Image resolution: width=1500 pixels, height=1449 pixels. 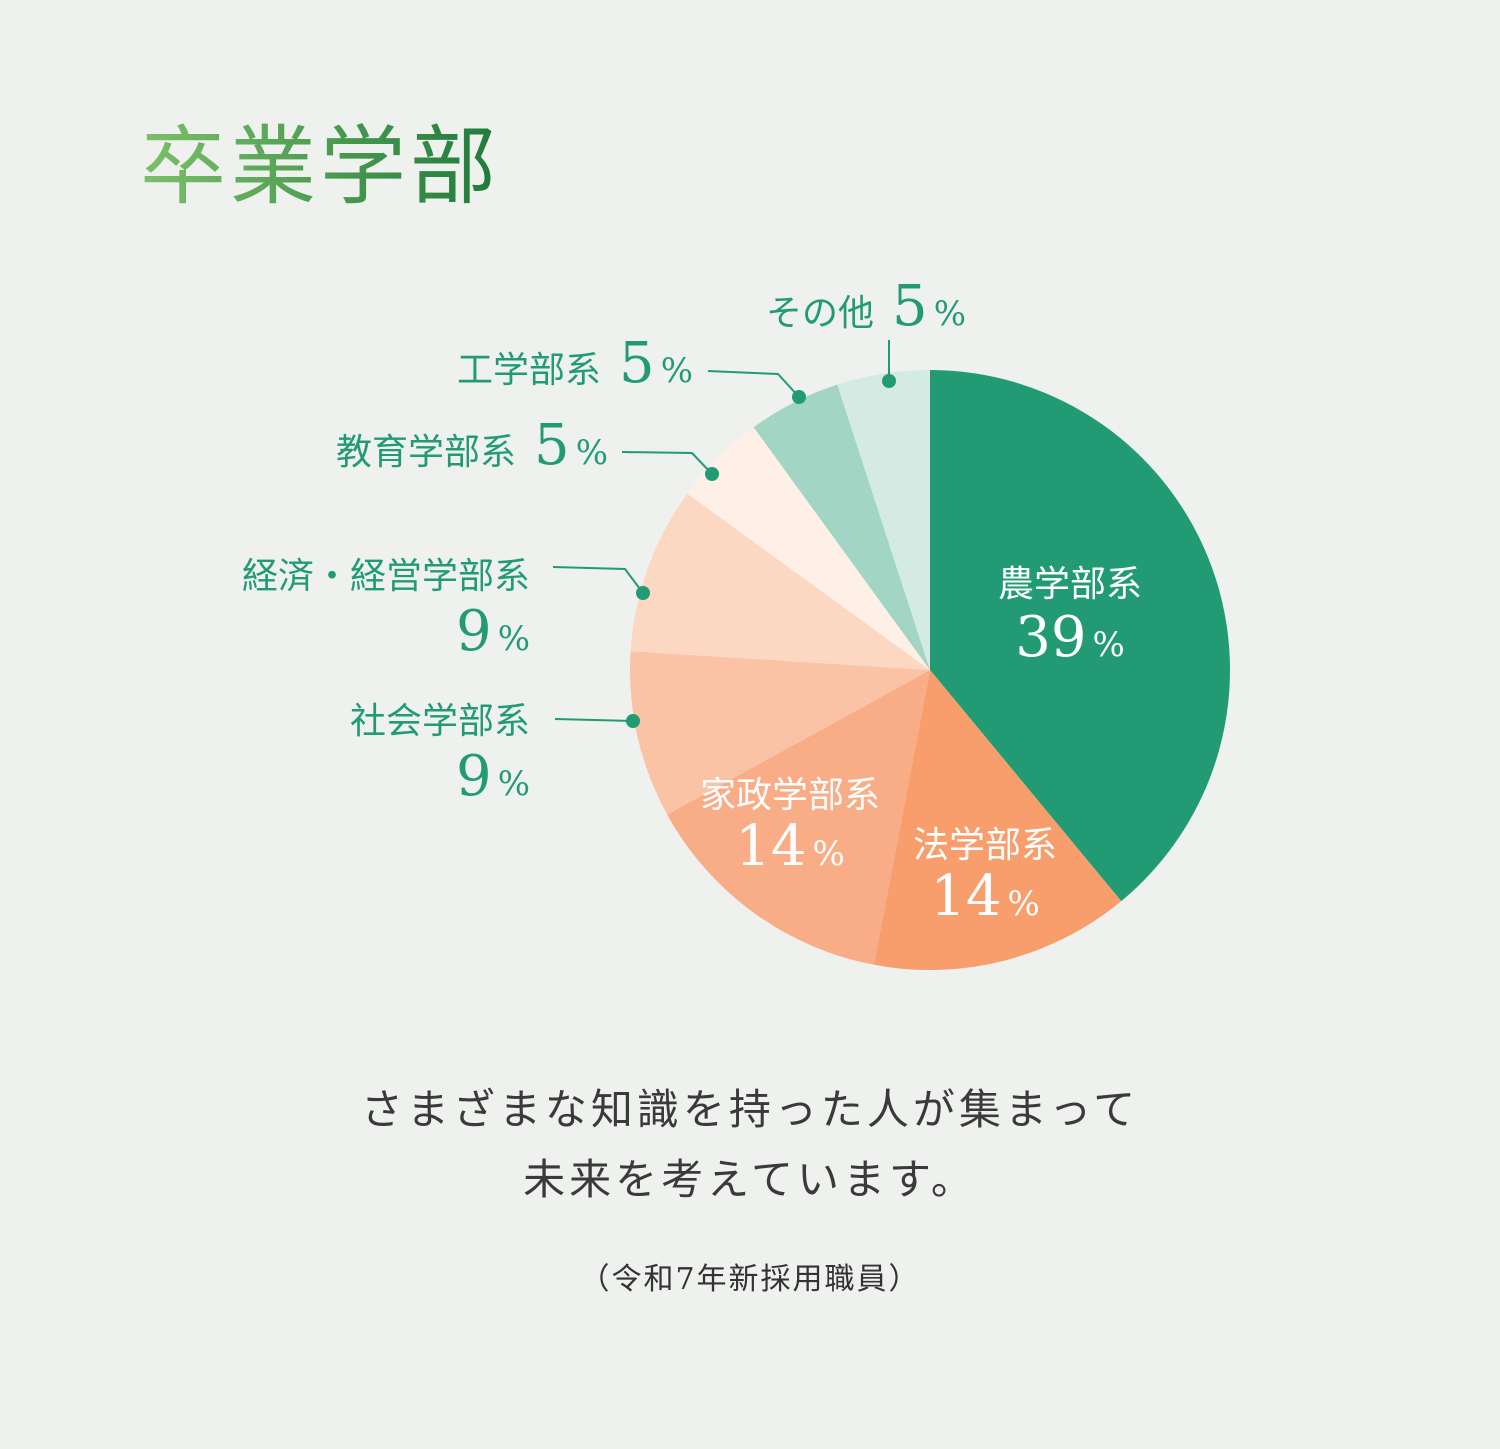 What do you see at coordinates (750, 1279) in the screenshot?
I see `source-note: （令和7年新採用職員）` at bounding box center [750, 1279].